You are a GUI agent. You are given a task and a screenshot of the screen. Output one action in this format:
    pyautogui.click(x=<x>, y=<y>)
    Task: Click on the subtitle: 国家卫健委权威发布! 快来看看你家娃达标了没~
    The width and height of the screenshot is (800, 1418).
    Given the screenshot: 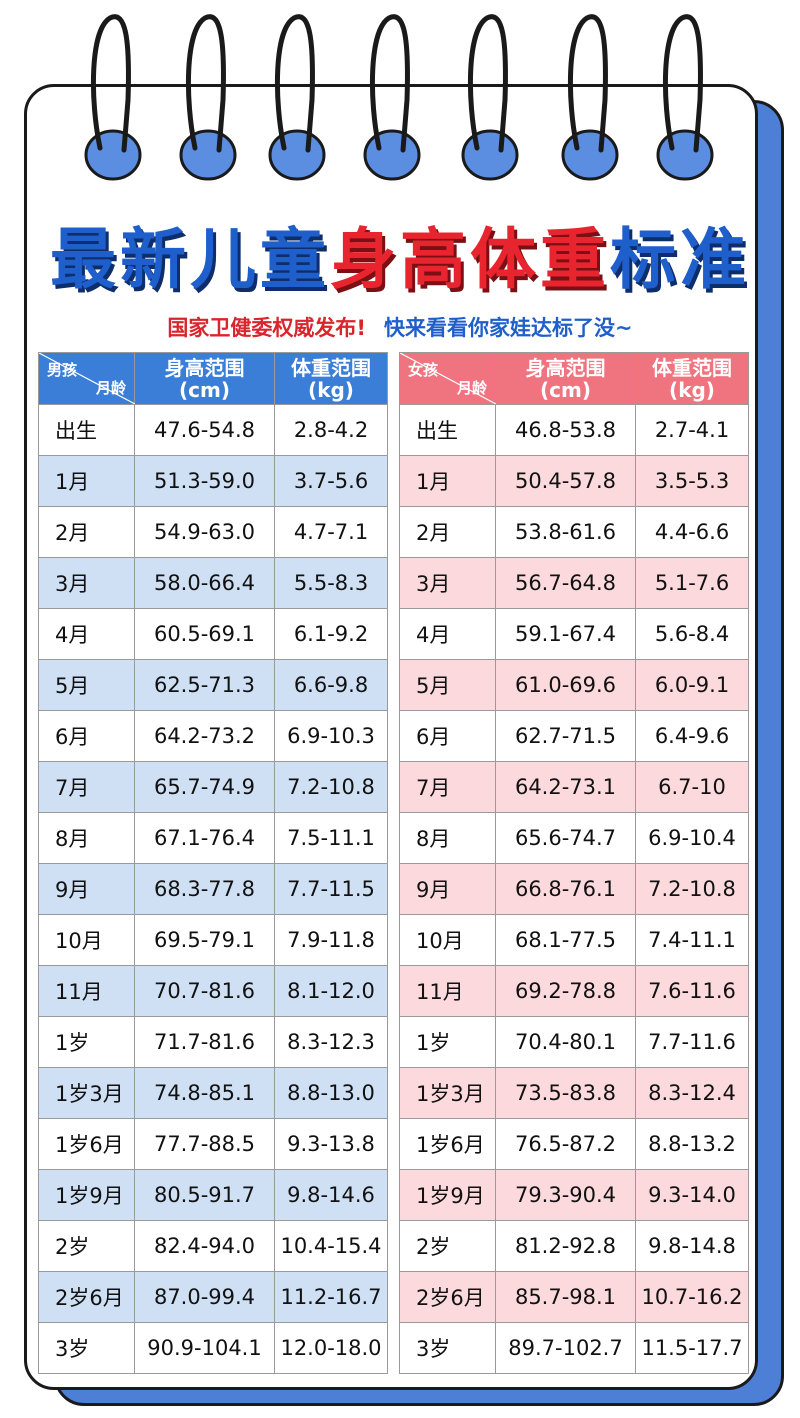 What is the action you would take?
    pyautogui.click(x=400, y=327)
    